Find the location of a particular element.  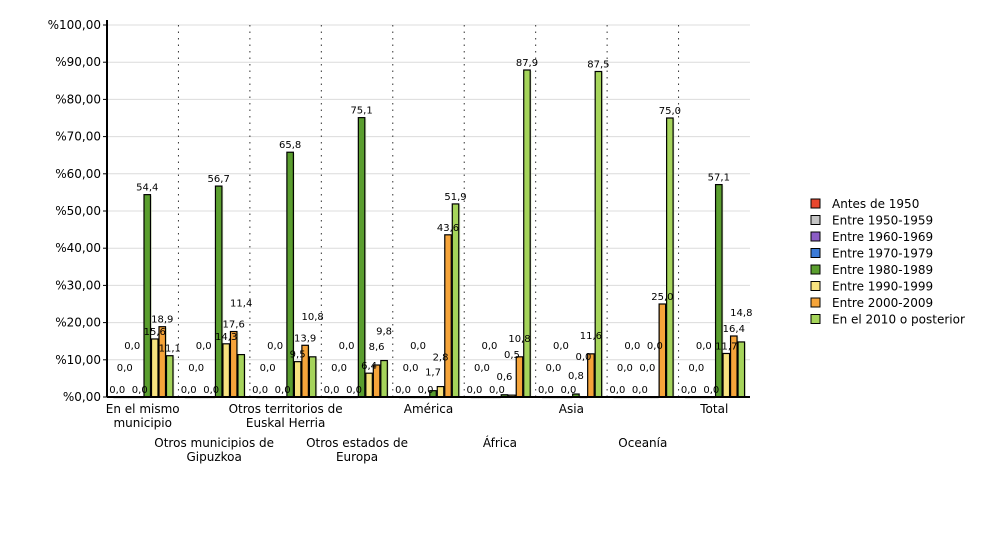

x-tick-label-line: América is located at coordinates (429, 409).